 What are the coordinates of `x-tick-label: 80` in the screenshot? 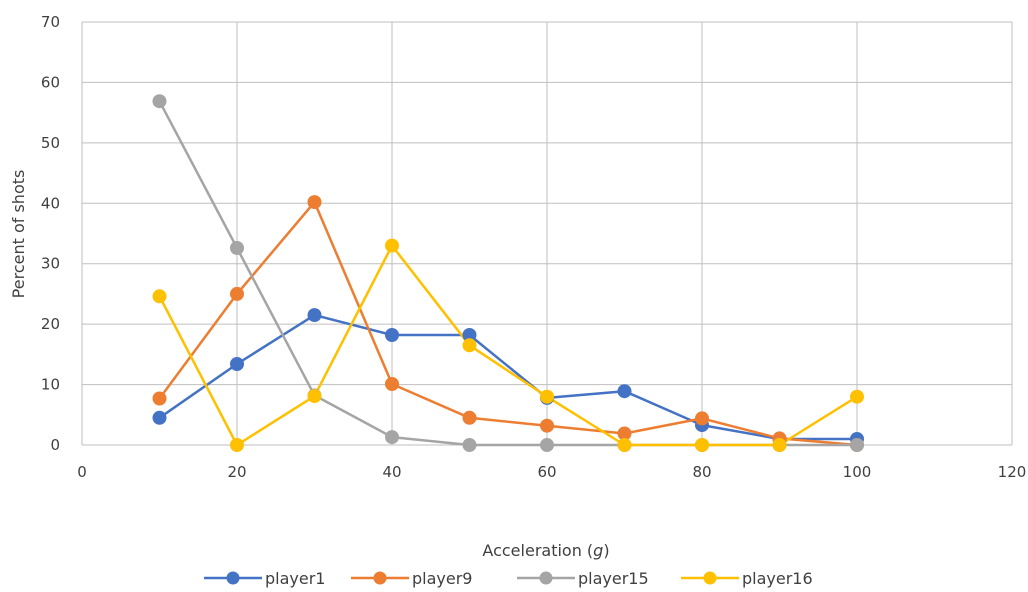 It's located at (701, 472).